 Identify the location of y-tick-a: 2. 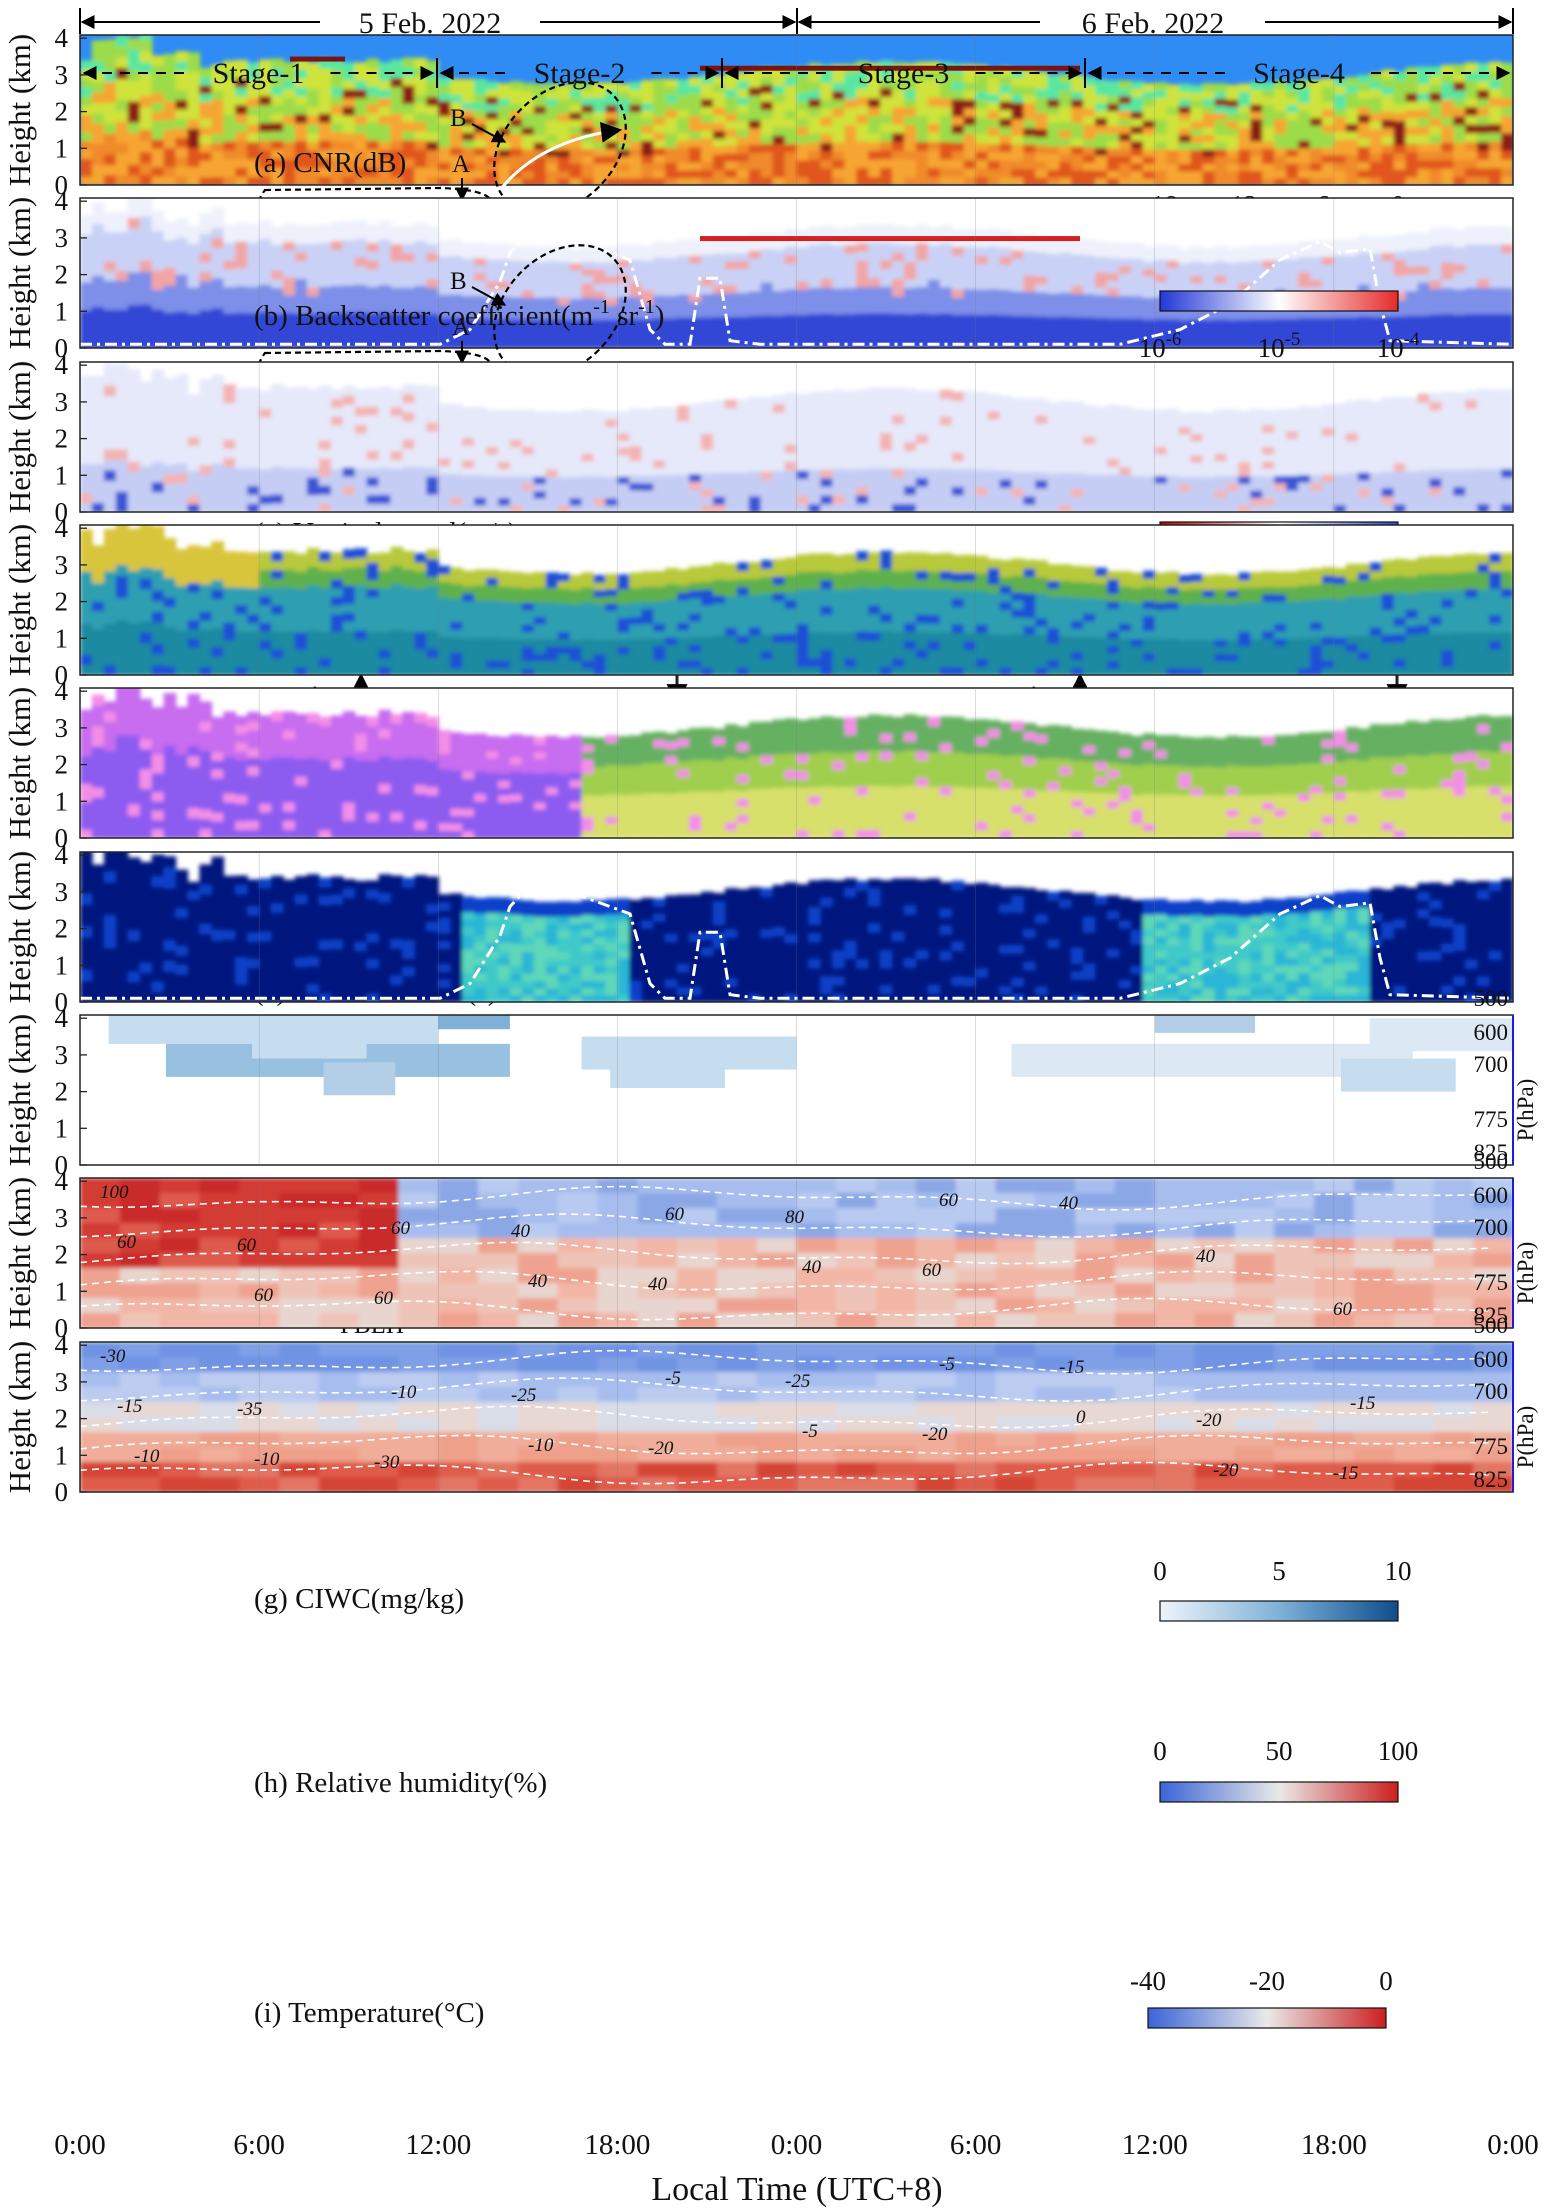
(62, 112).